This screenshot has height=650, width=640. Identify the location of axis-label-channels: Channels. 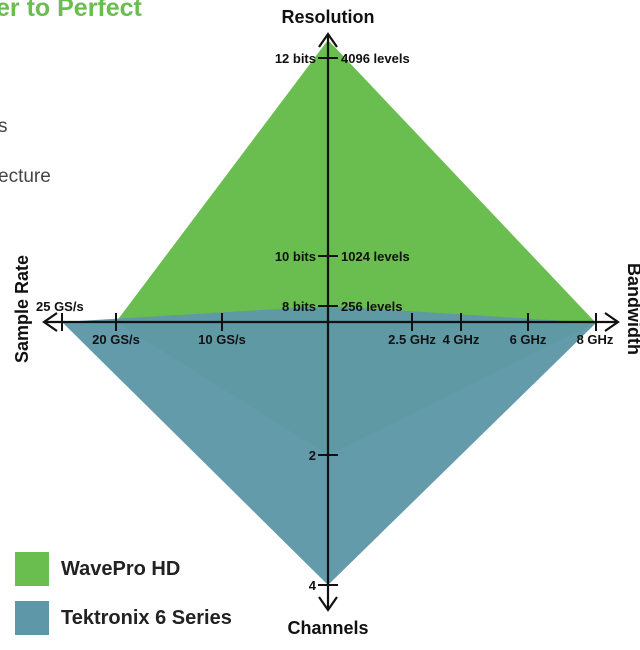
(327, 626).